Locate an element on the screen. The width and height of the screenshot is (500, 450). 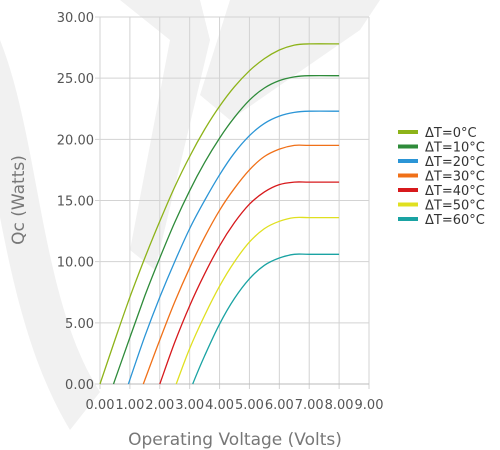
y-tick-label: 20.00 is located at coordinates (75, 140).